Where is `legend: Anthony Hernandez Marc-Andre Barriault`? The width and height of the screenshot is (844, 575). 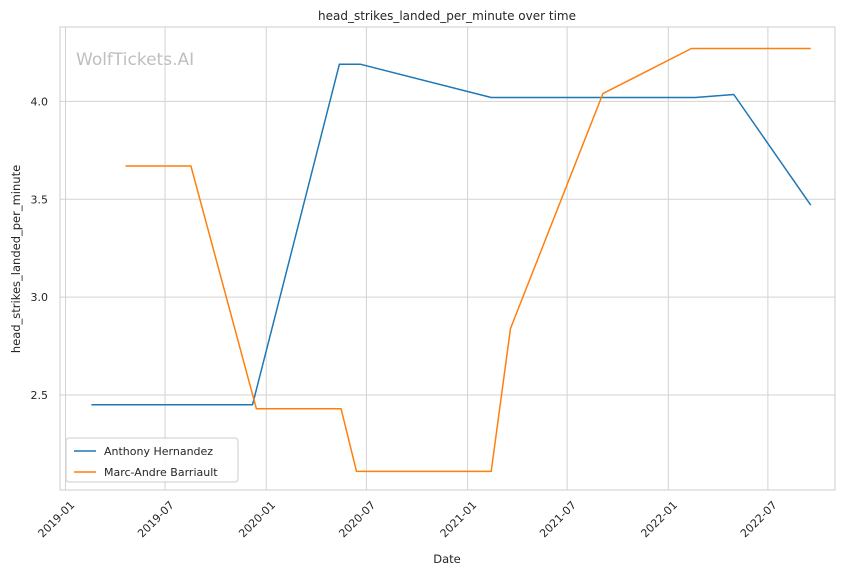
legend: Anthony Hernandez Marc-Andre Barriault is located at coordinates (152, 460).